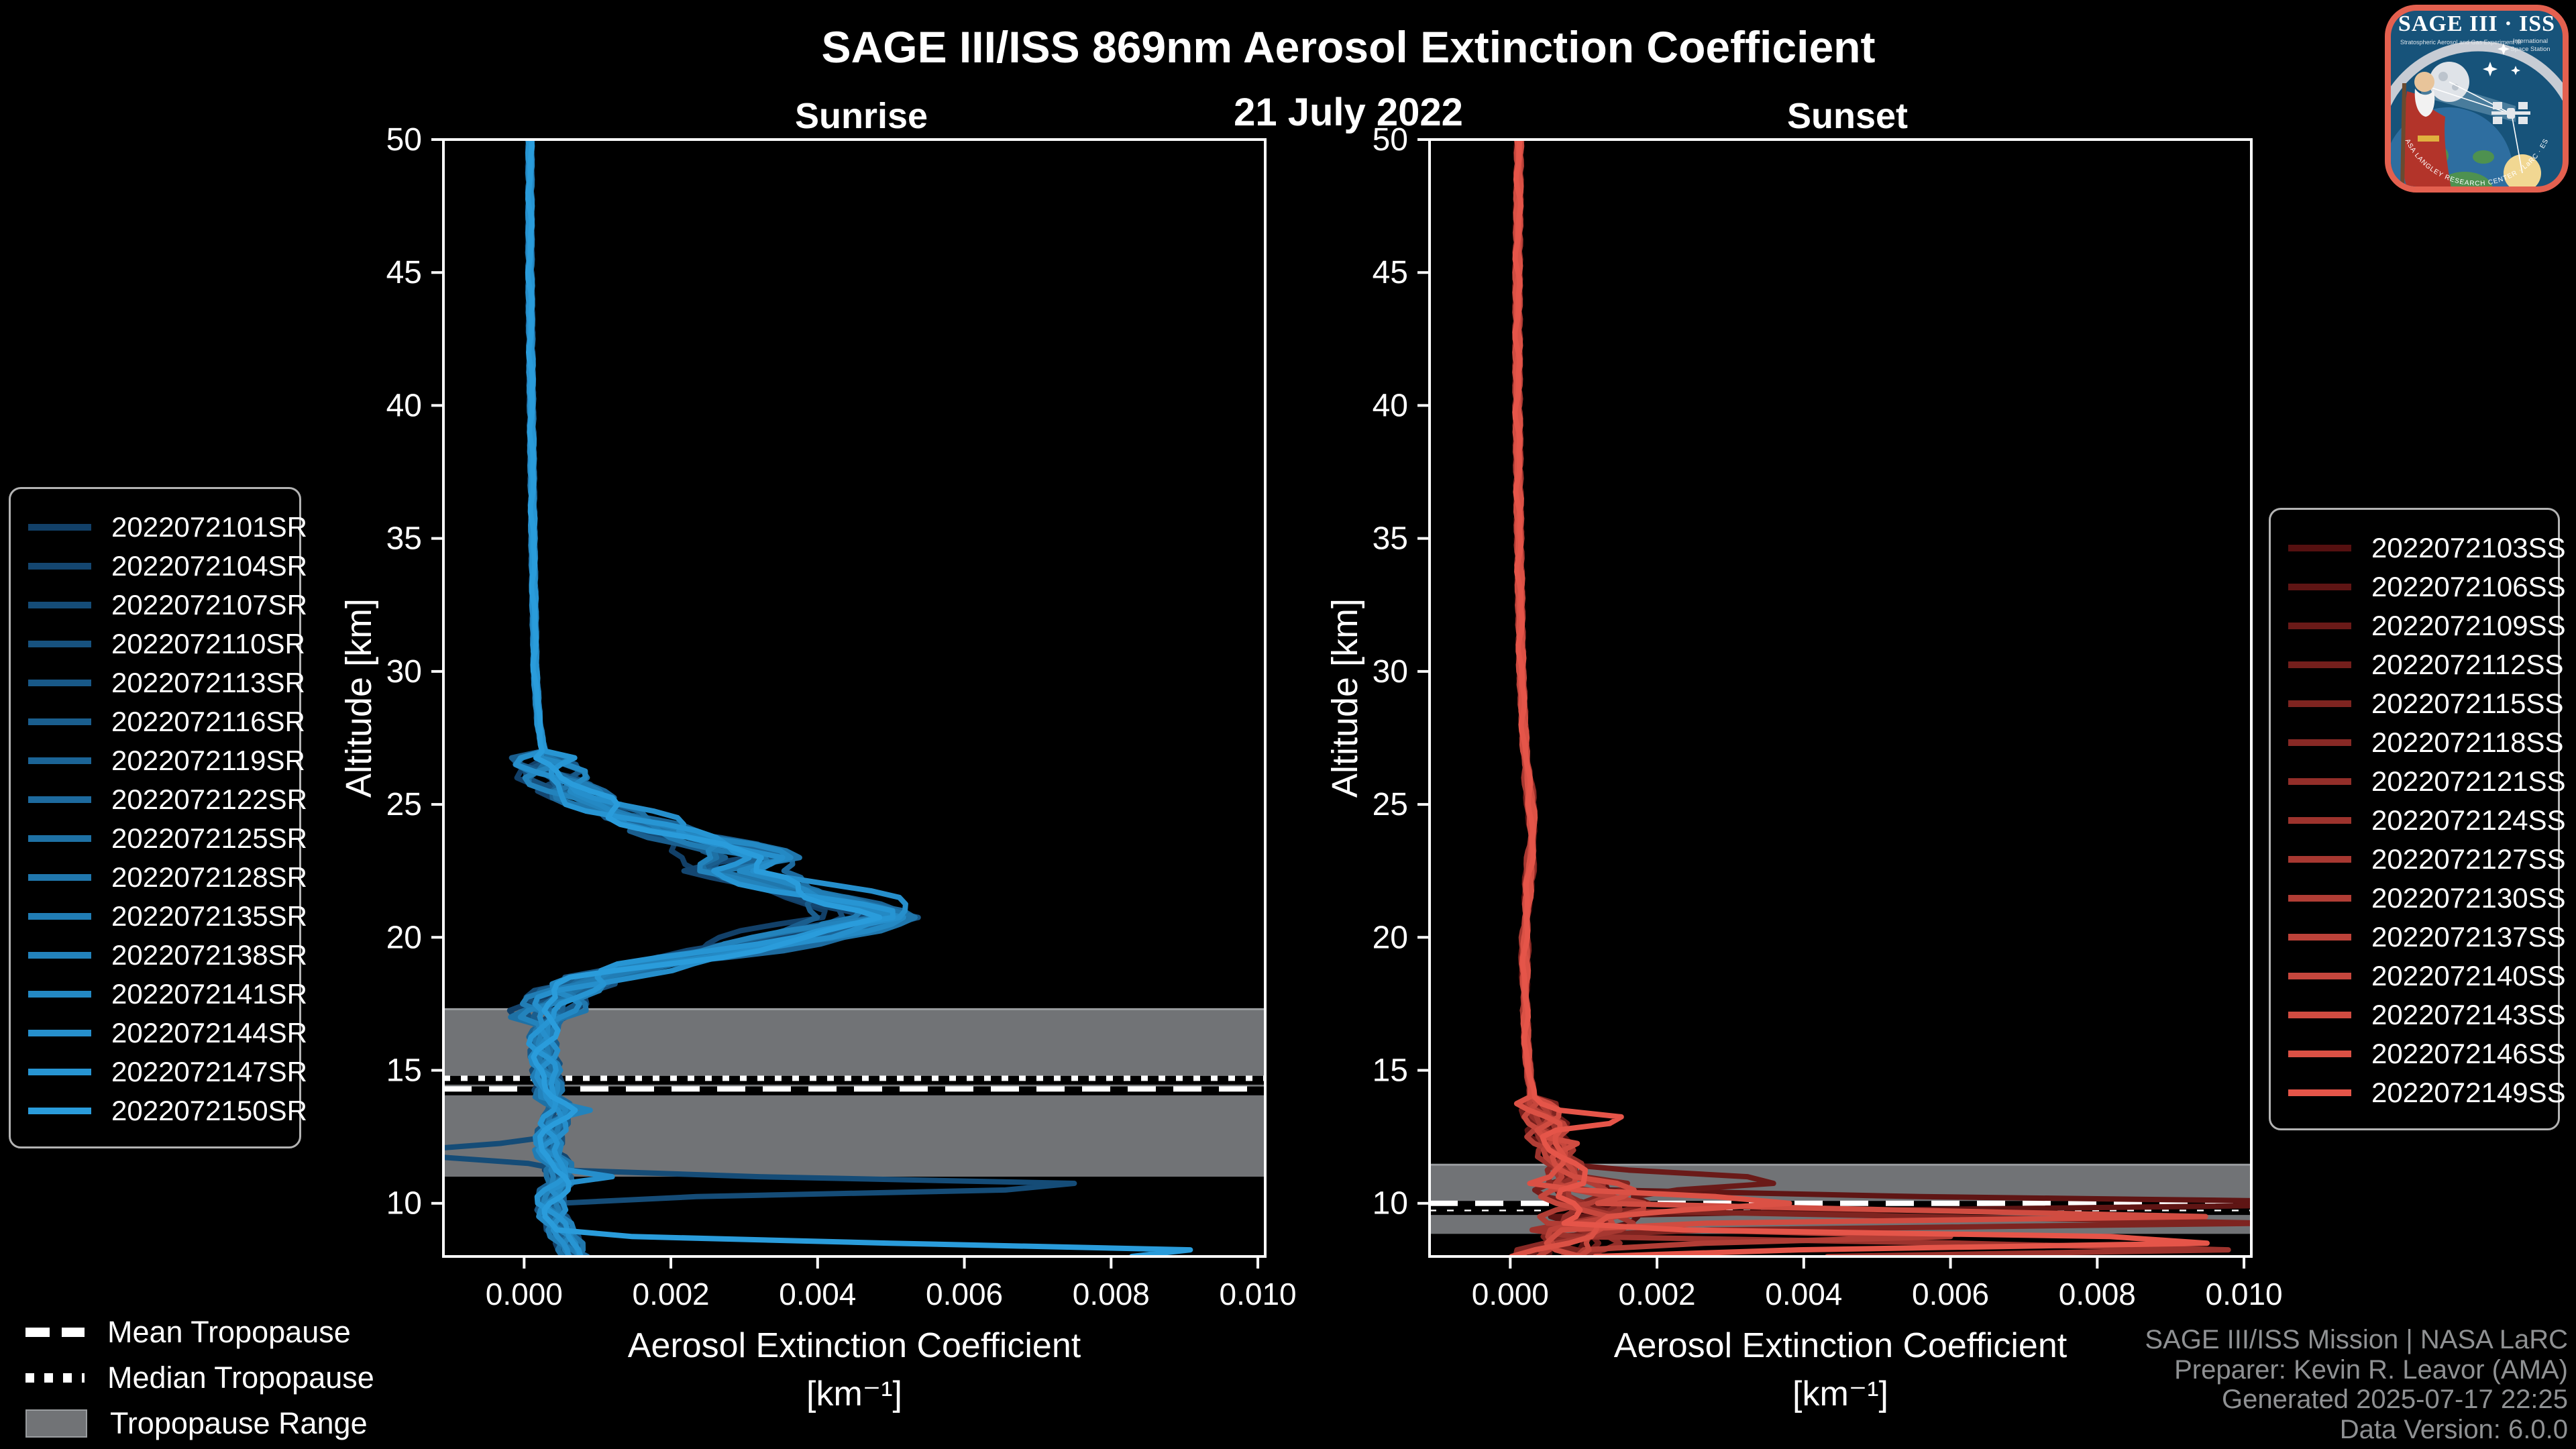  What do you see at coordinates (2468, 1014) in the screenshot?
I see `legend-event-label: 2022072143SS` at bounding box center [2468, 1014].